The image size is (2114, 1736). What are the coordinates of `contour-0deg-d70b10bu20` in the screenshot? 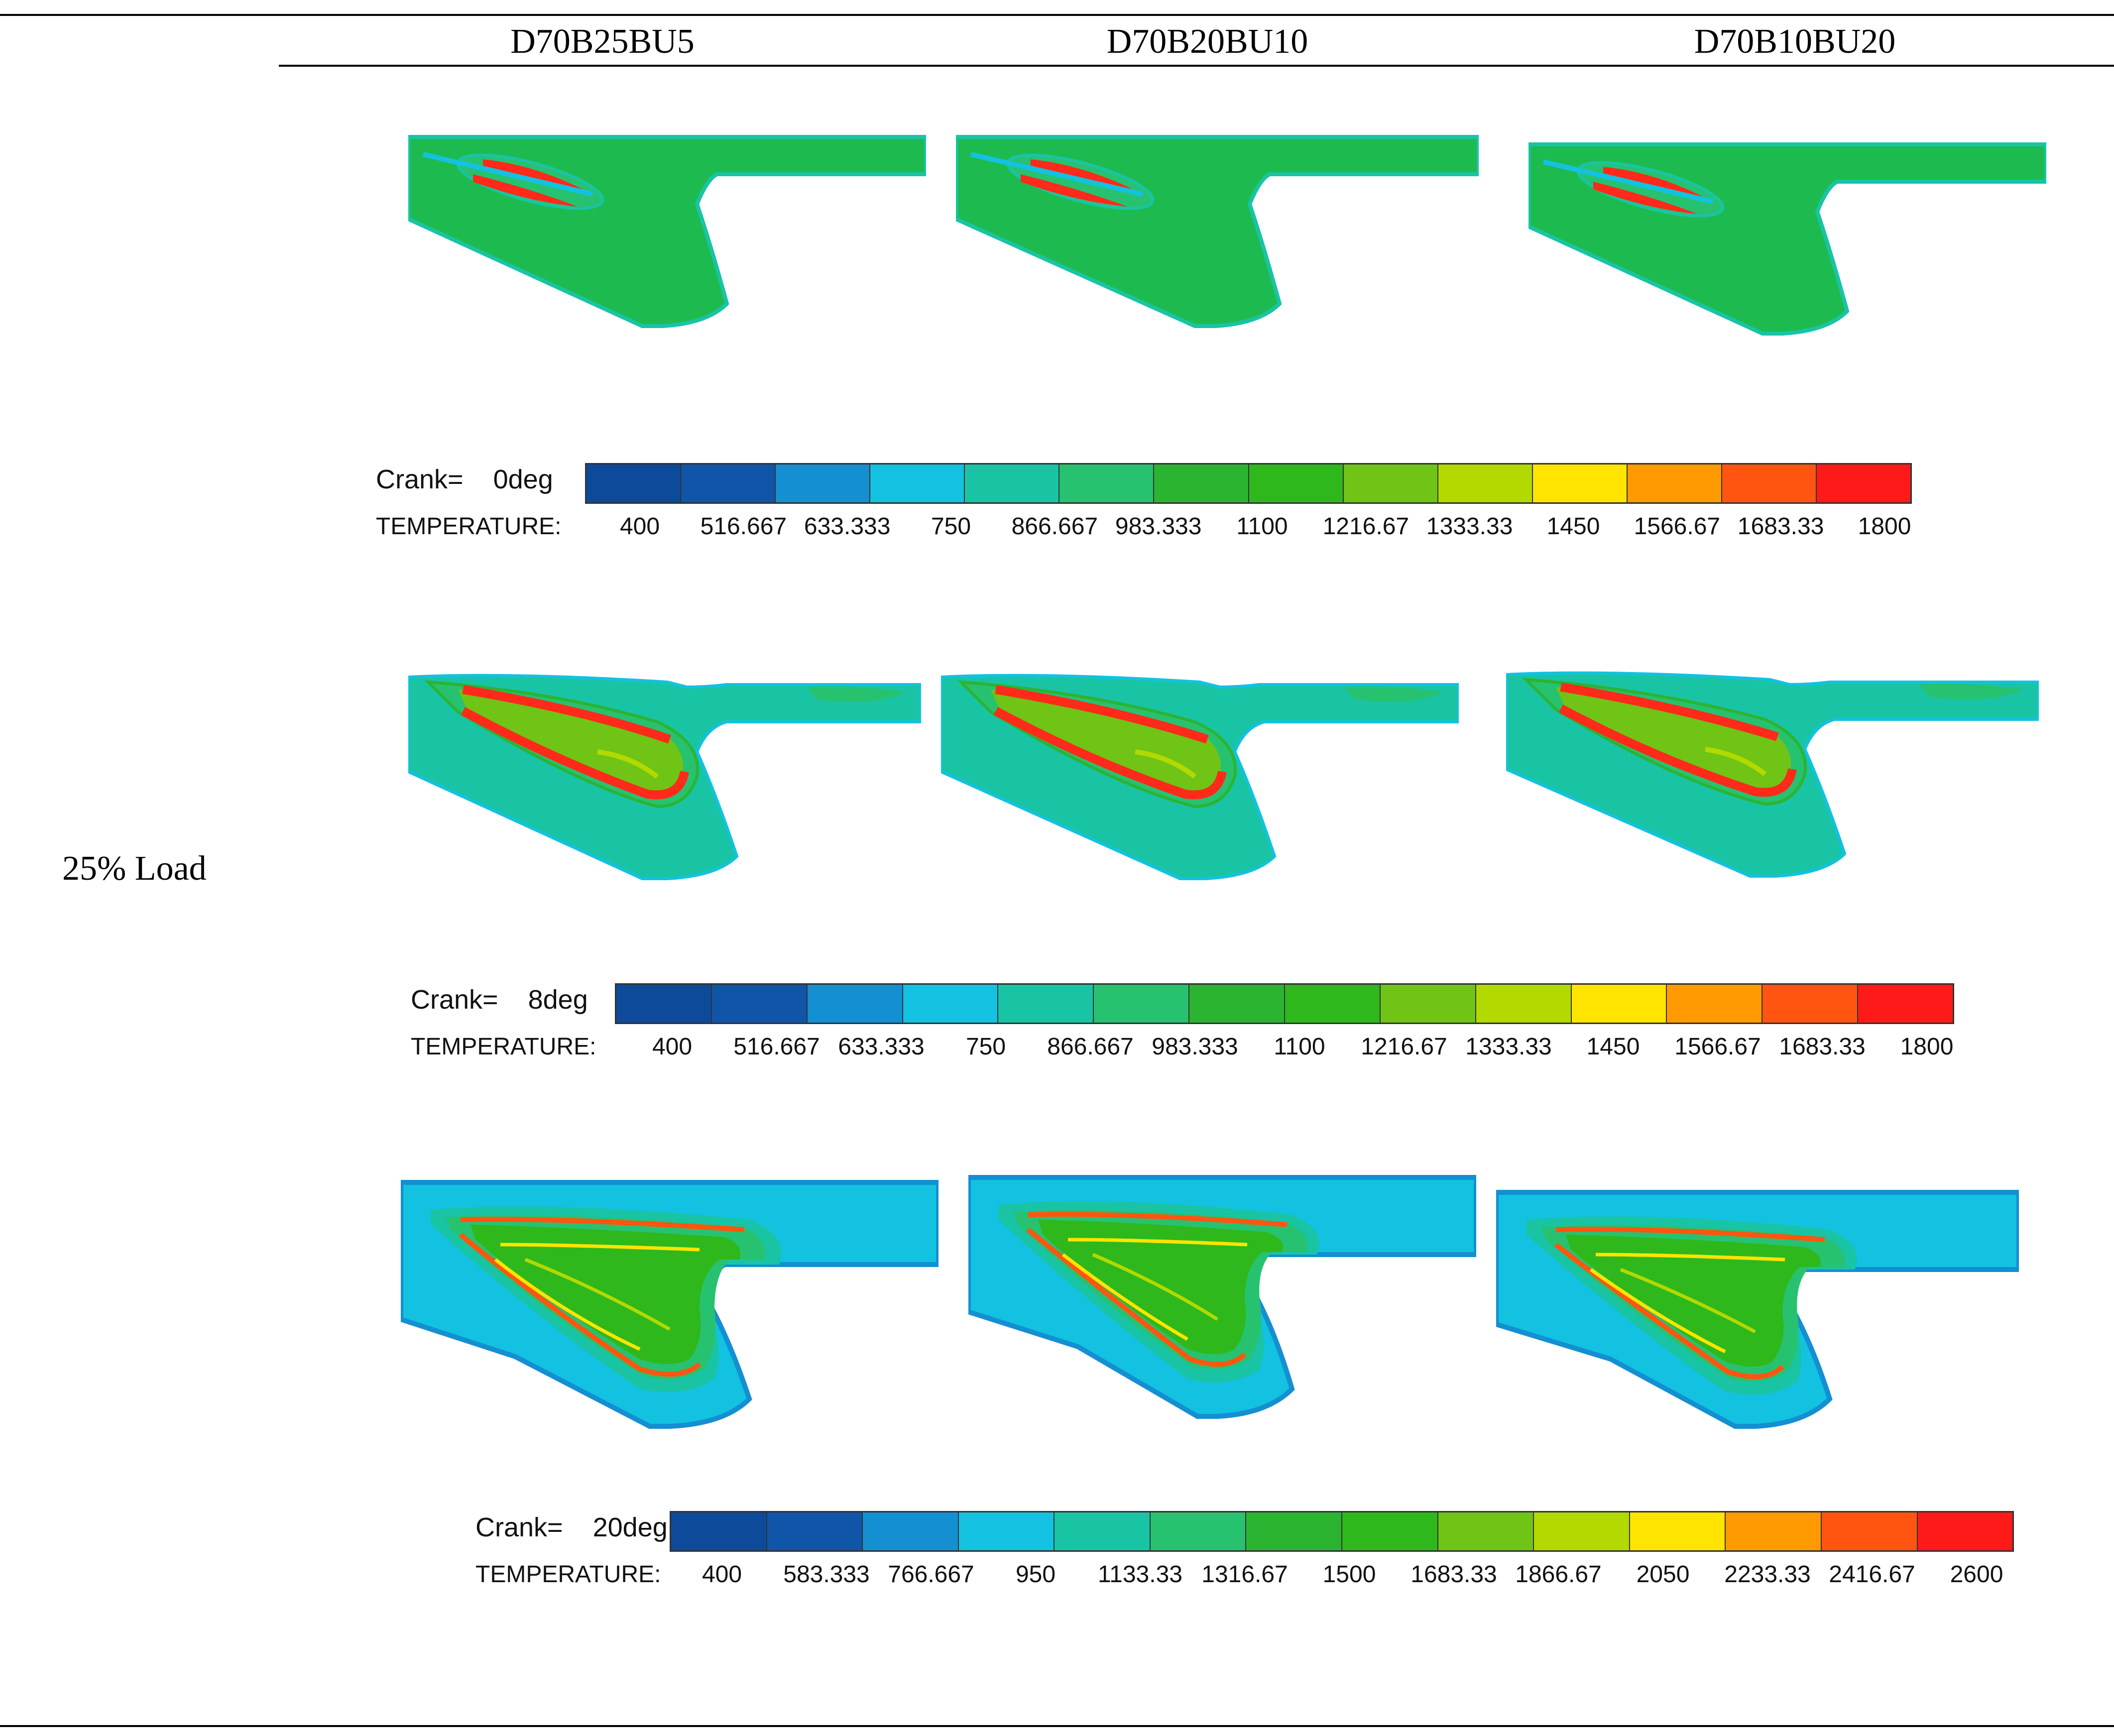 It's located at (1787, 247).